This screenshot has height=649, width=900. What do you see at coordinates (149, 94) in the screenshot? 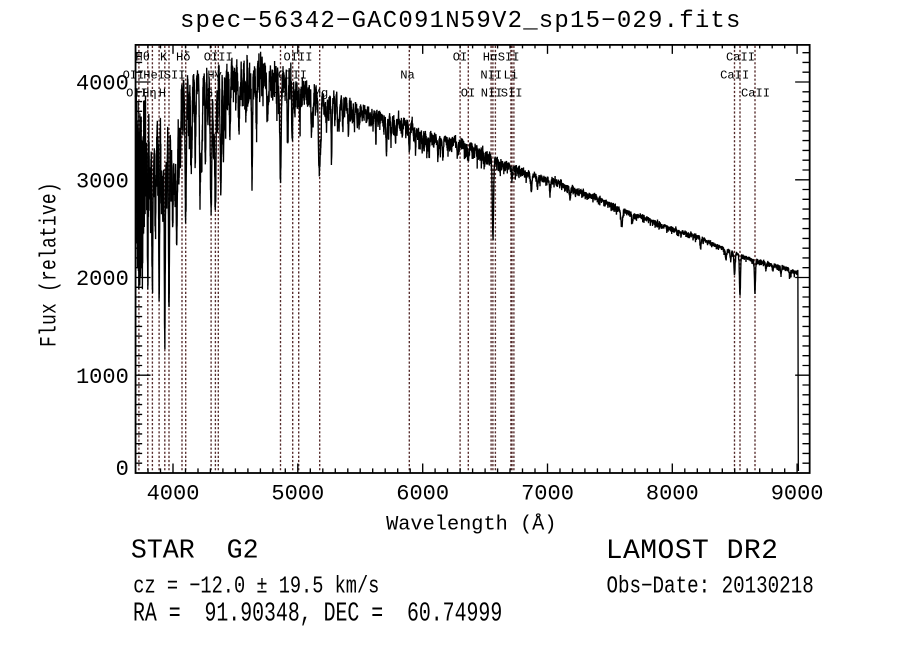
I see `svg-text: Hη` at bounding box center [149, 94].